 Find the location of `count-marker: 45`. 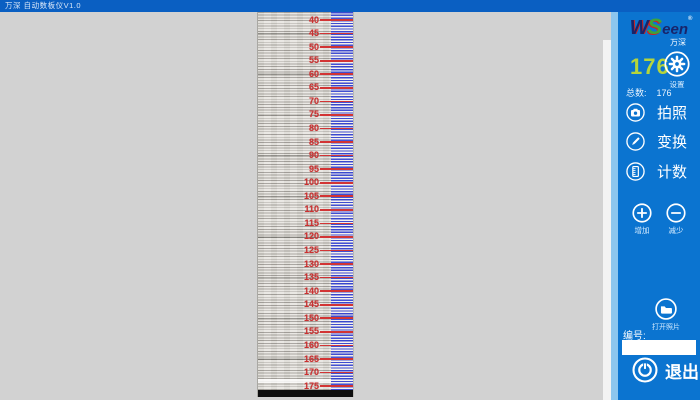

count-marker: 45 is located at coordinates (324, 33).